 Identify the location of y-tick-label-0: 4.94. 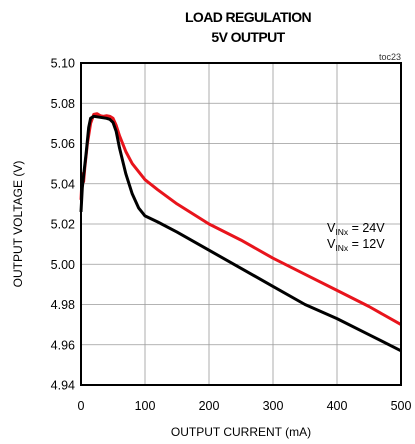
(63, 386).